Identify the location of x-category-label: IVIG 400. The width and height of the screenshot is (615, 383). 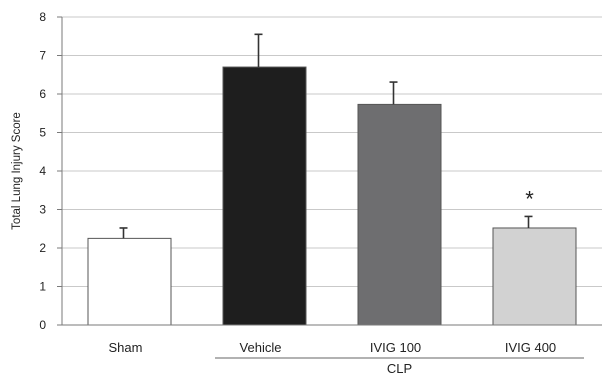
(530, 347).